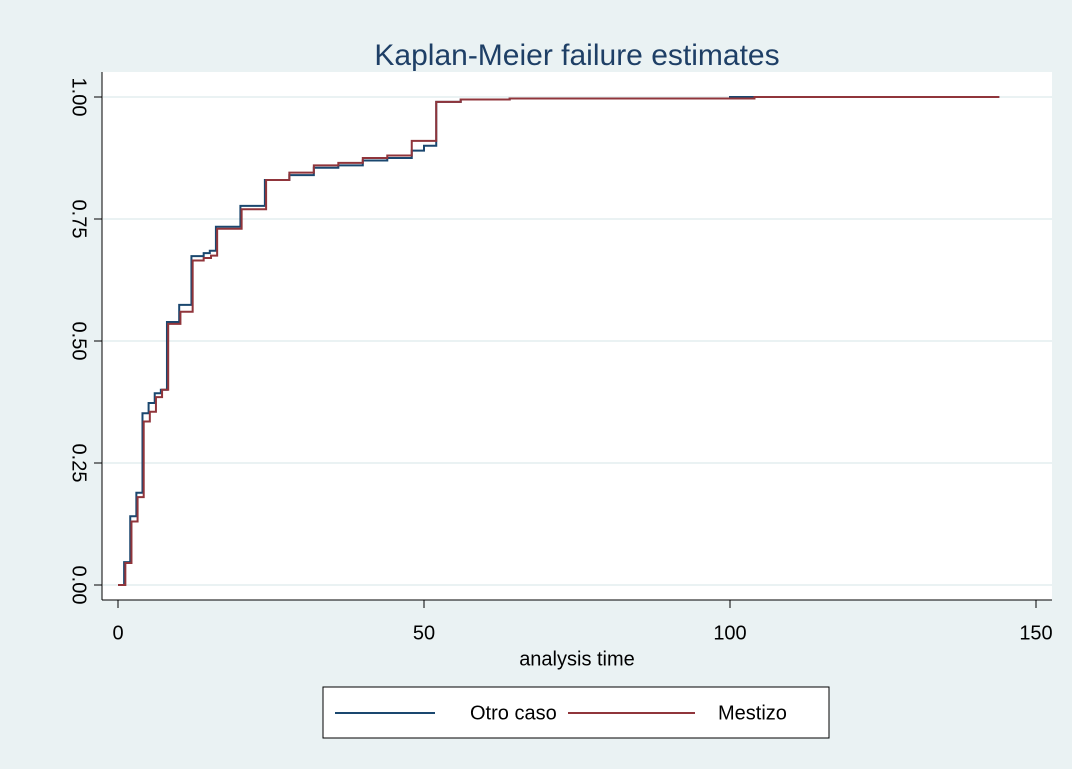  What do you see at coordinates (79, 219) in the screenshot?
I see `y-tick-label: 0.75` at bounding box center [79, 219].